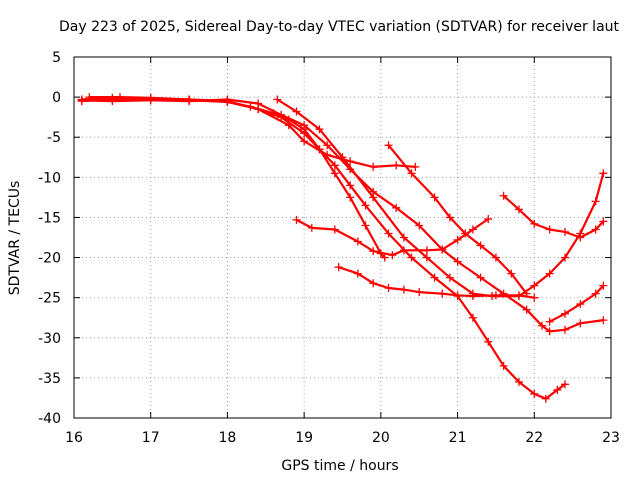 Image resolution: width=640 pixels, height=485 pixels. What do you see at coordinates (49, 379) in the screenshot?
I see `y-tick-label: -35` at bounding box center [49, 379].